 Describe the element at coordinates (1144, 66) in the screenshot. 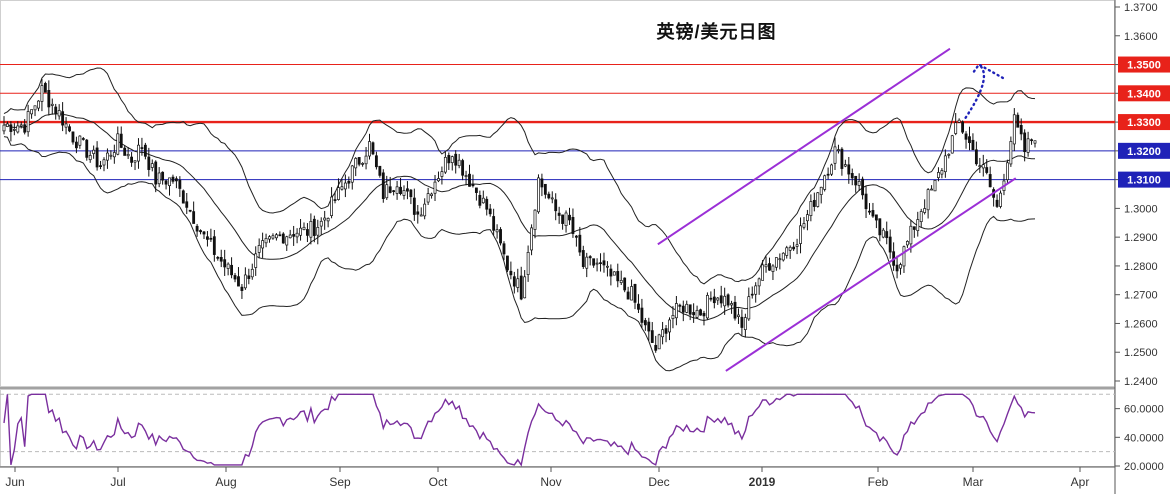

I see `level-label-text: 1.3500` at that location.